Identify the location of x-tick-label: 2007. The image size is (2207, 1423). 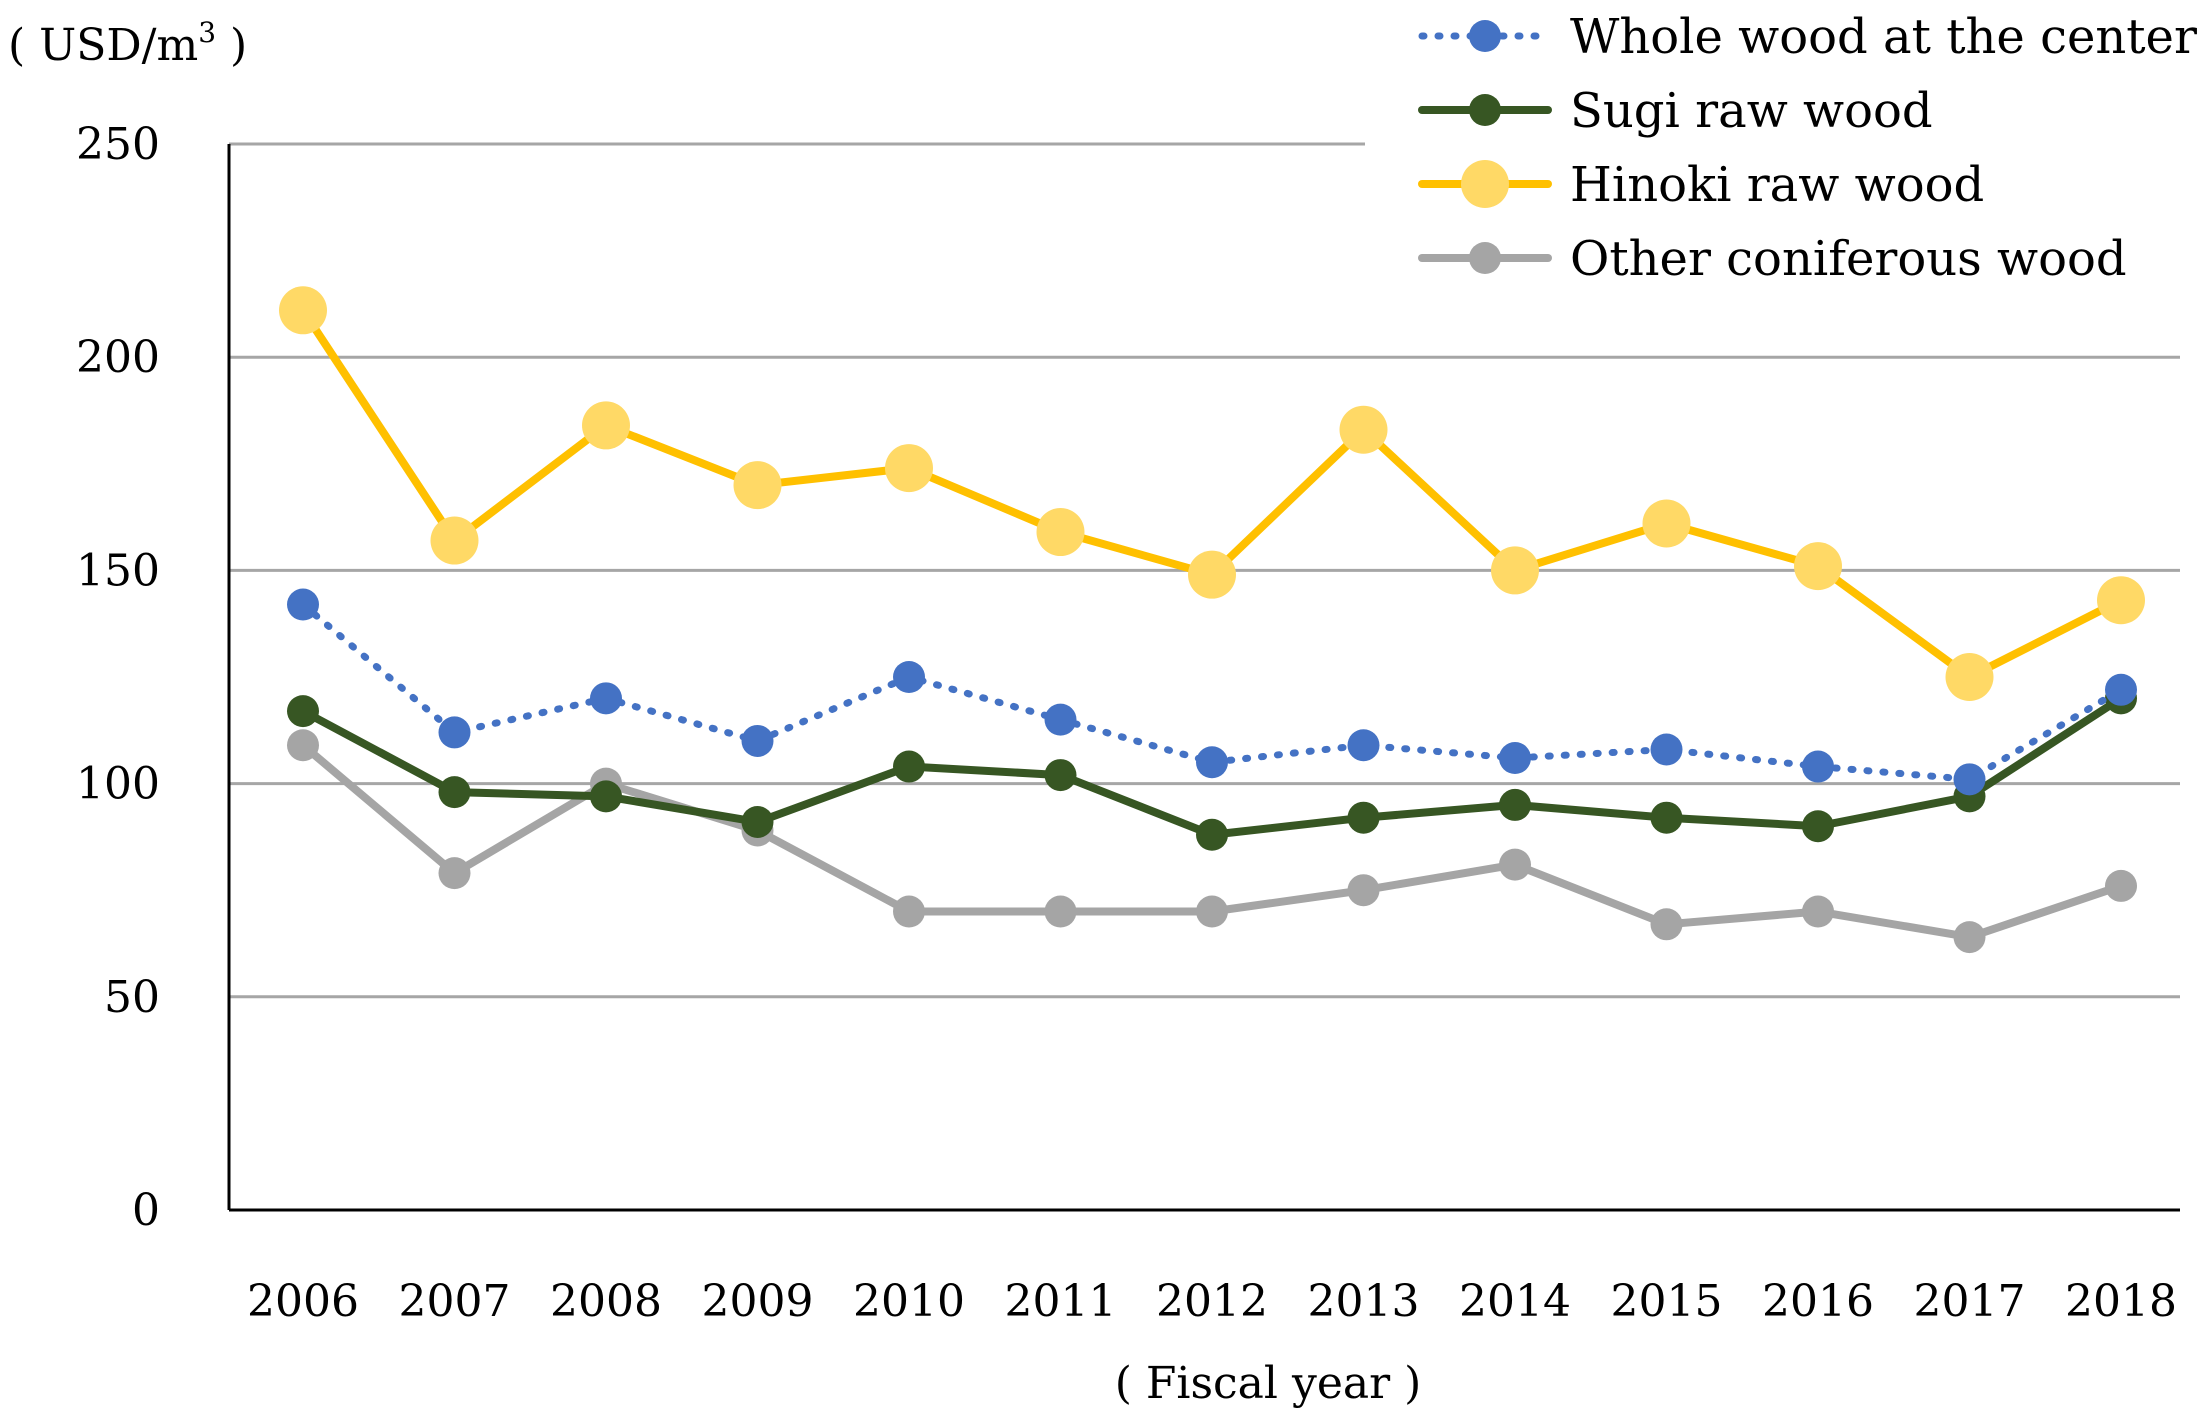
(455, 1301).